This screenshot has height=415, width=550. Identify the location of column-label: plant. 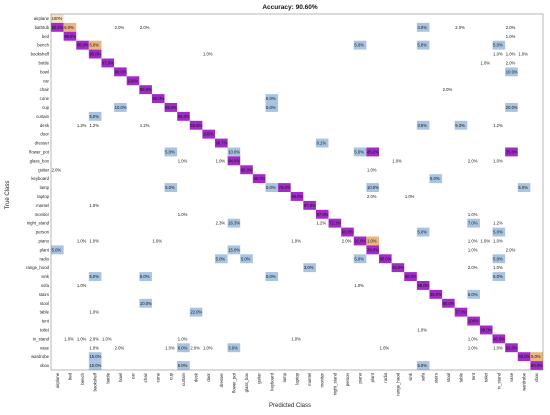
(372, 377).